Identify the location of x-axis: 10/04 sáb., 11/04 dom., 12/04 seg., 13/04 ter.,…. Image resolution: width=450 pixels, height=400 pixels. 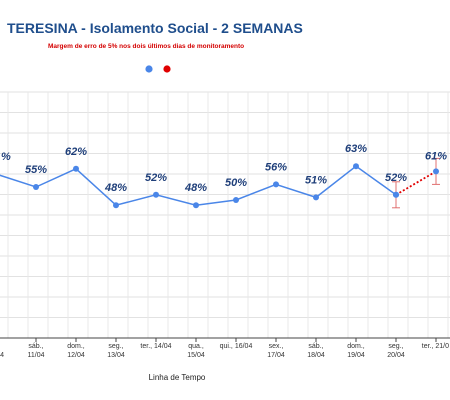
(224, 348).